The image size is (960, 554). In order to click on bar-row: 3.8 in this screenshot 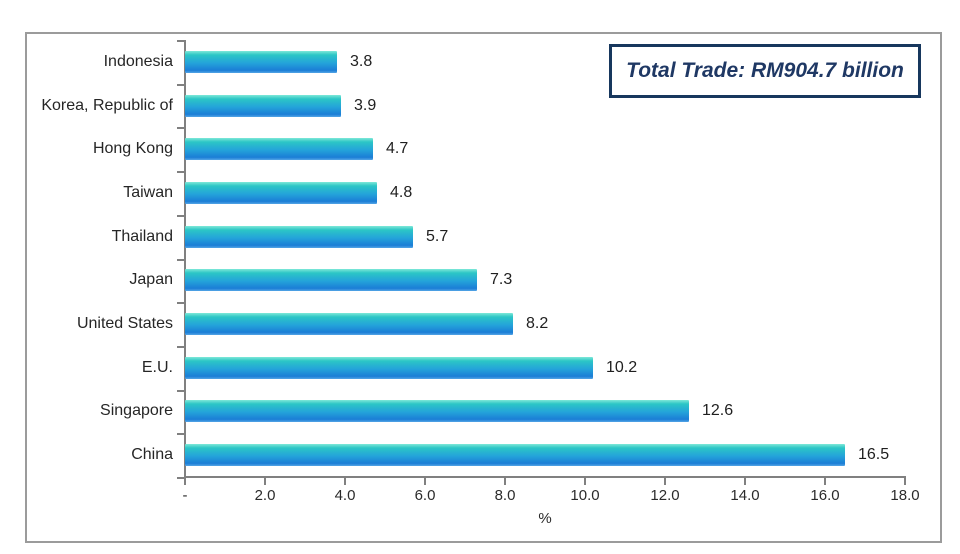, I will do `click(545, 62)`.